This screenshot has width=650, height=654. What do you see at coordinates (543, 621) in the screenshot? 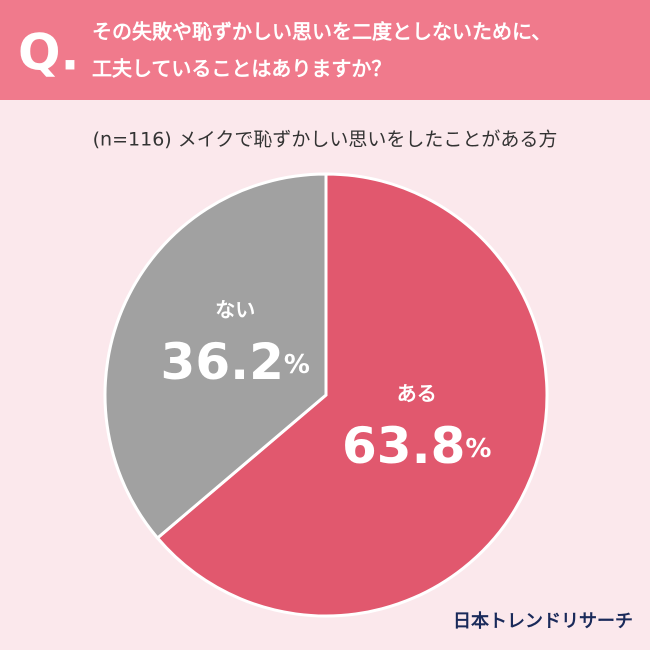
I see `brand: 日本トレンドリサーチ` at bounding box center [543, 621].